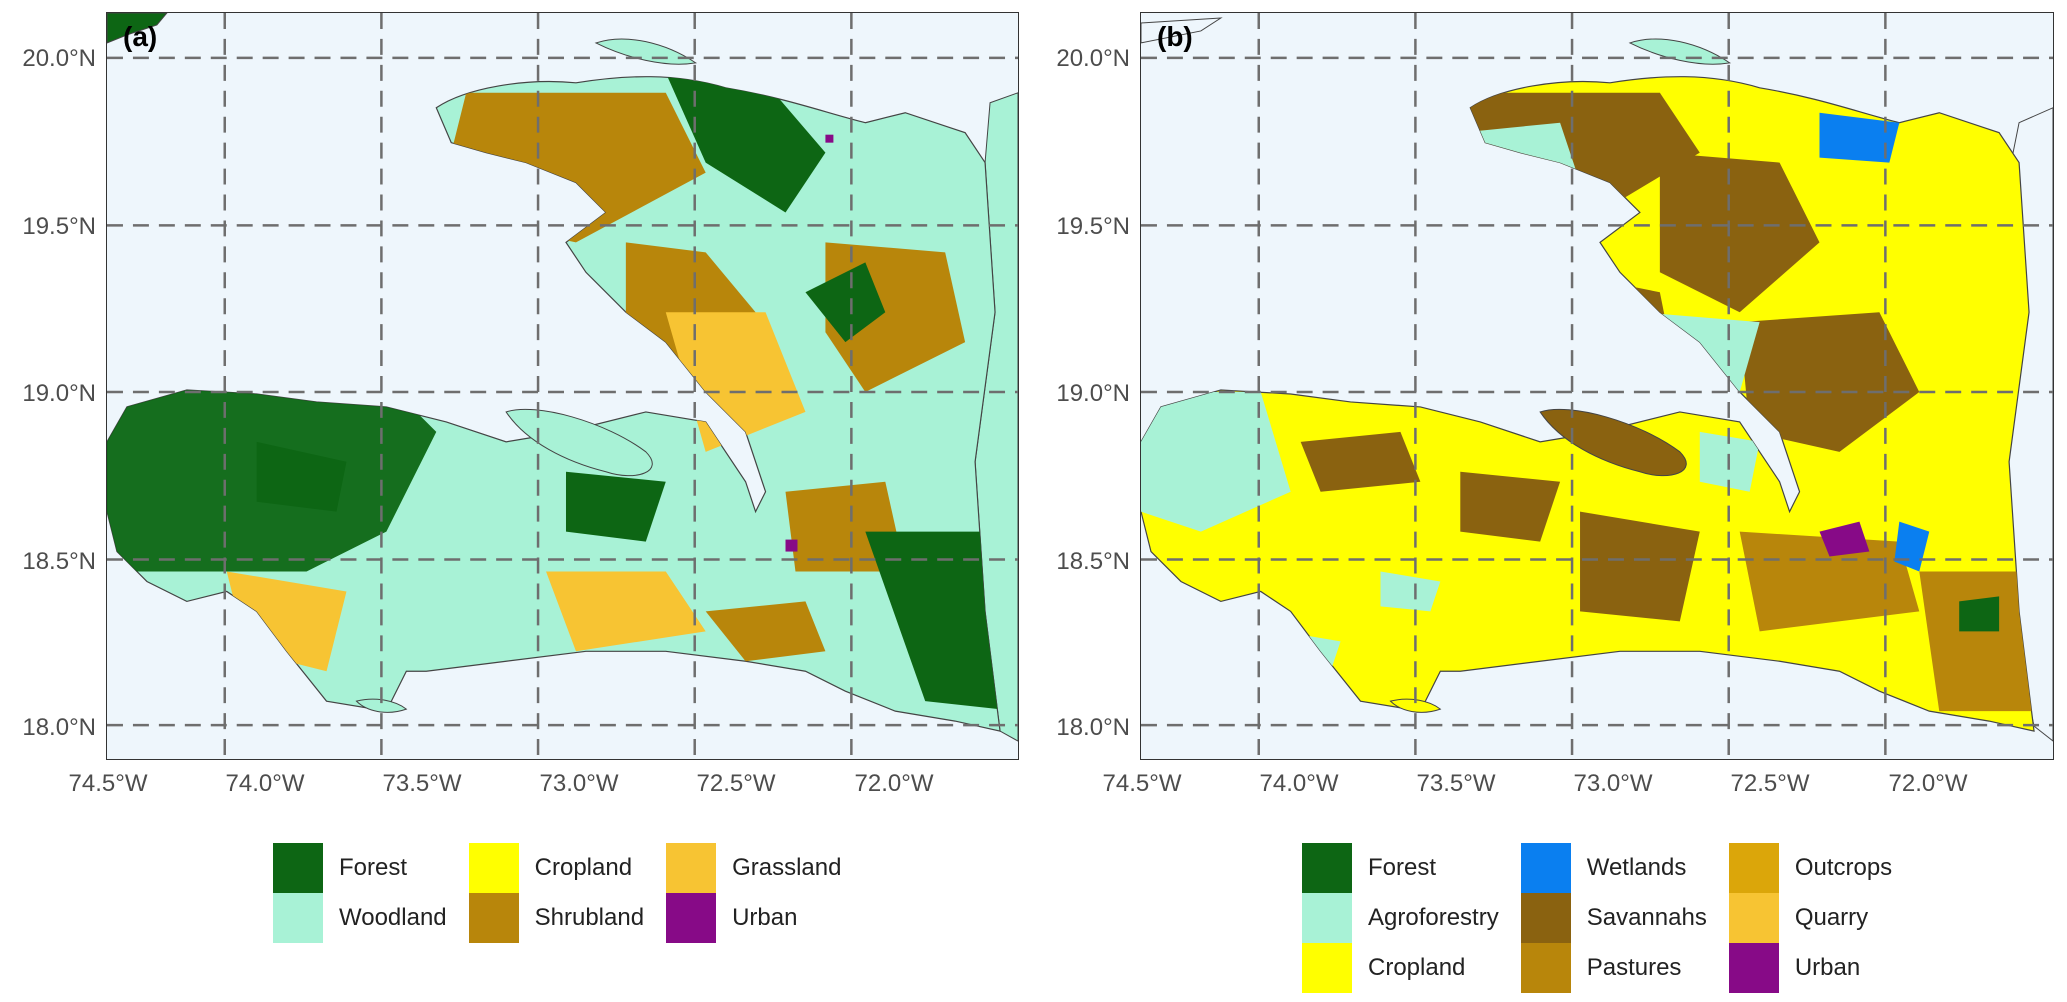 The image size is (2067, 1002). Describe the element at coordinates (1646, 917) in the screenshot. I see `legend-label: Savannahs` at that location.